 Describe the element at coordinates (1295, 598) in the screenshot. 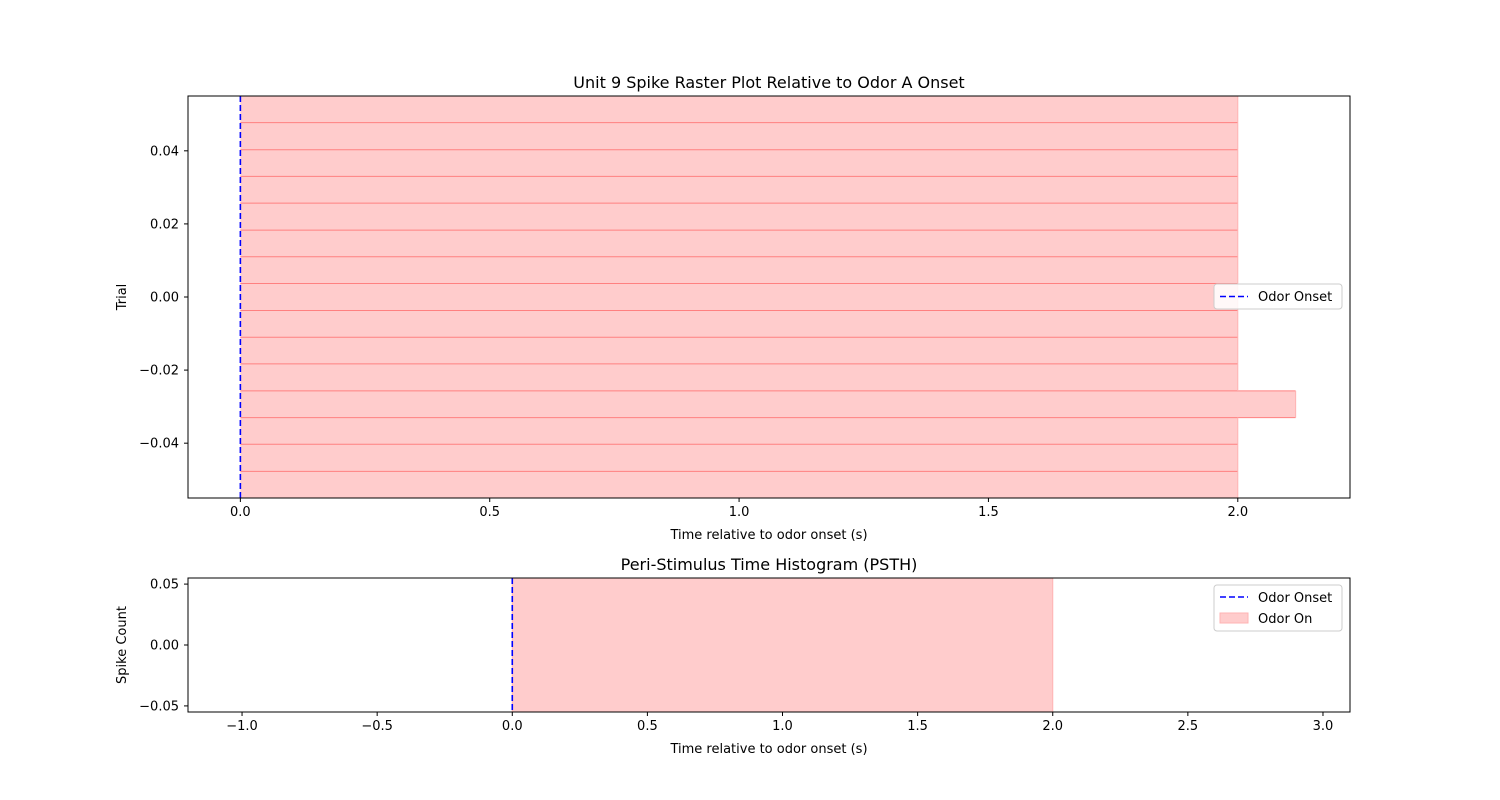

I see `psth-legend-onset-label: Odor Onset` at that location.